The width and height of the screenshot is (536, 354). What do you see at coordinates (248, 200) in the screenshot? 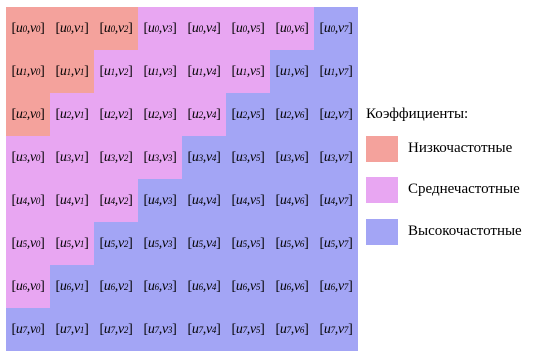
I see `coefficient-cell: [u 4 ,v 5]` at bounding box center [248, 200].